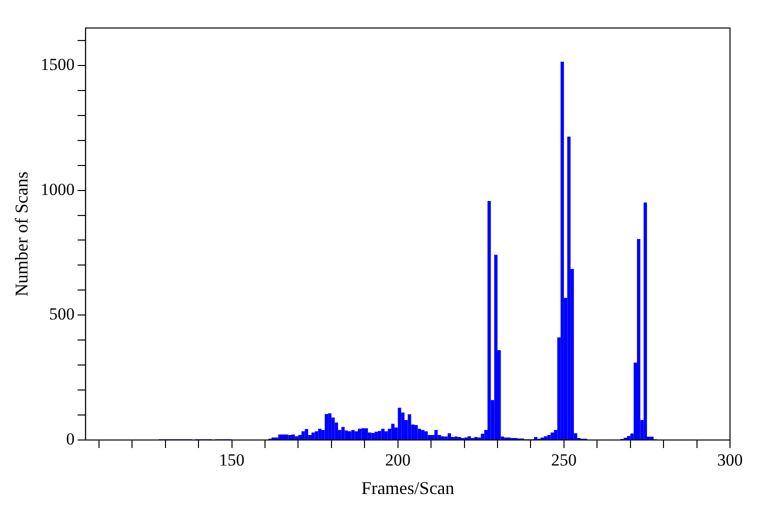 The width and height of the screenshot is (768, 512). Describe the element at coordinates (22, 234) in the screenshot. I see `y-axis-title: Number of Scans` at that location.